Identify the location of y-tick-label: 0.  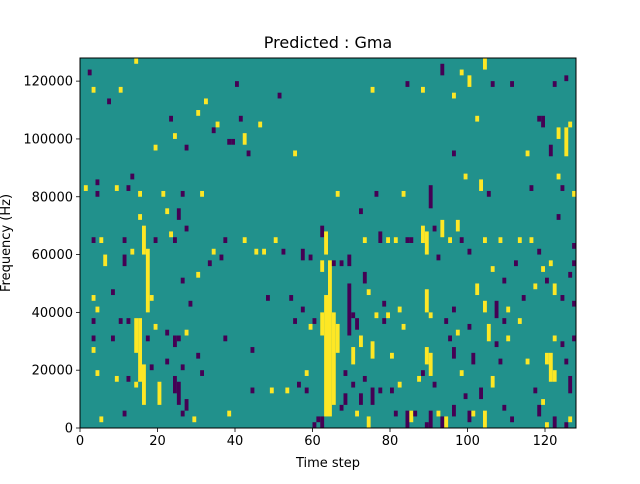
(69, 429).